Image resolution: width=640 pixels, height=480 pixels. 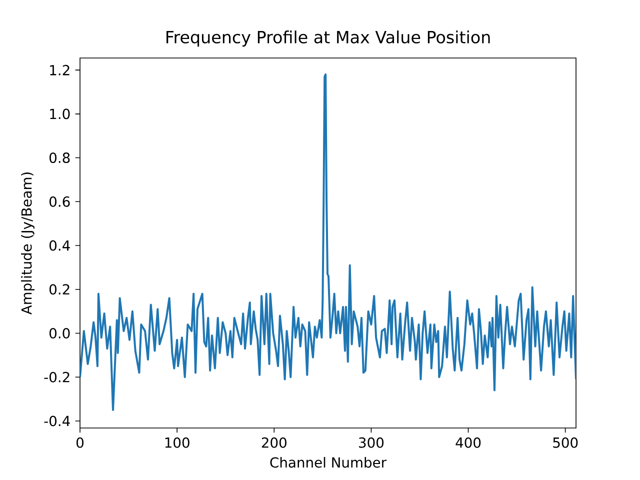 What do you see at coordinates (328, 462) in the screenshot?
I see `x-axis-title: Channel Number` at bounding box center [328, 462].